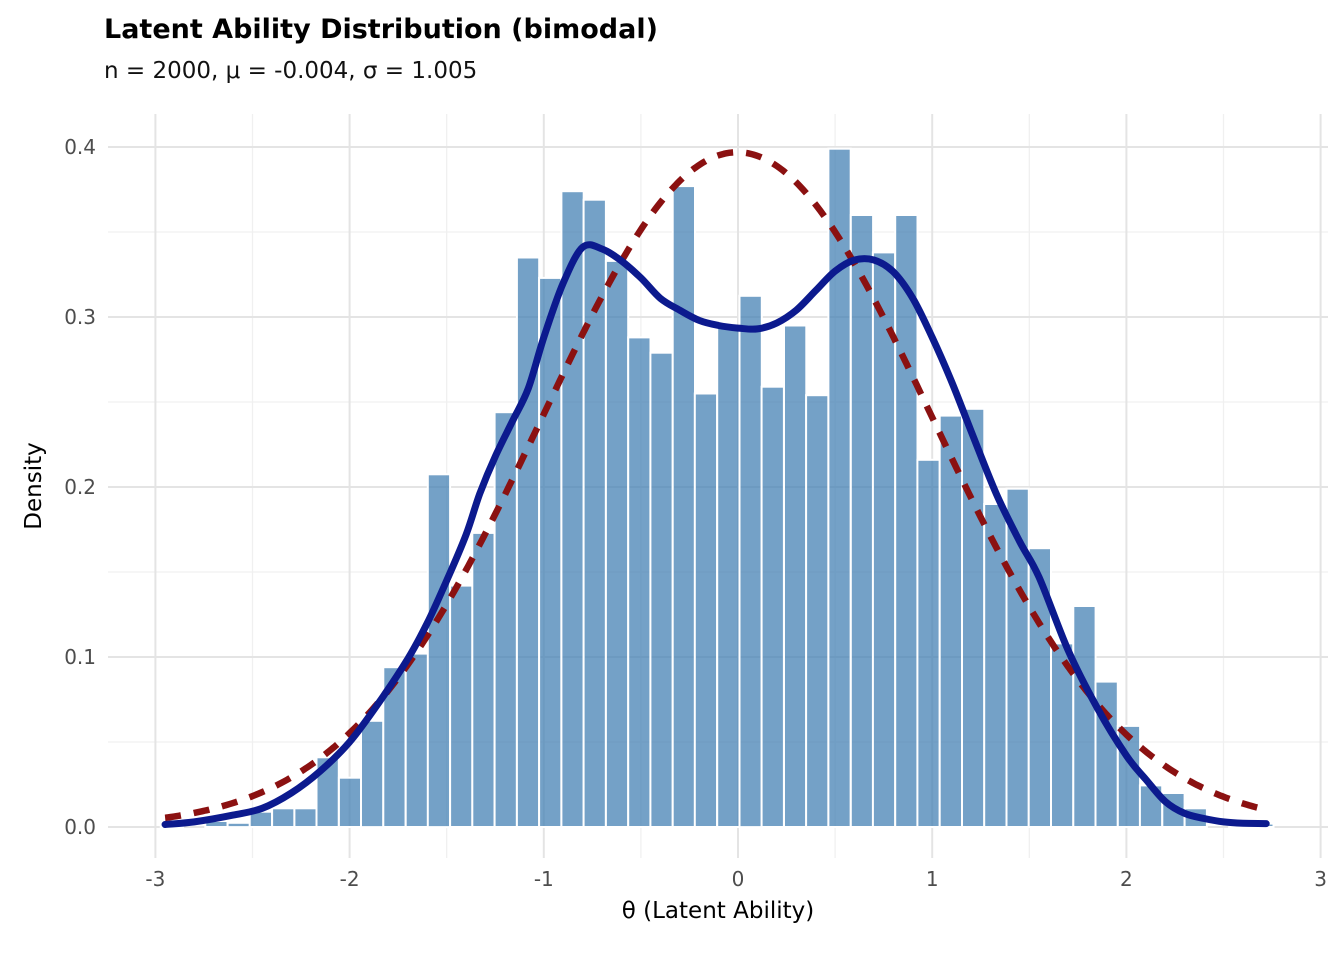 The height and width of the screenshot is (960, 1344). I want to click on y-tick-label: 0.0, so click(80, 827).